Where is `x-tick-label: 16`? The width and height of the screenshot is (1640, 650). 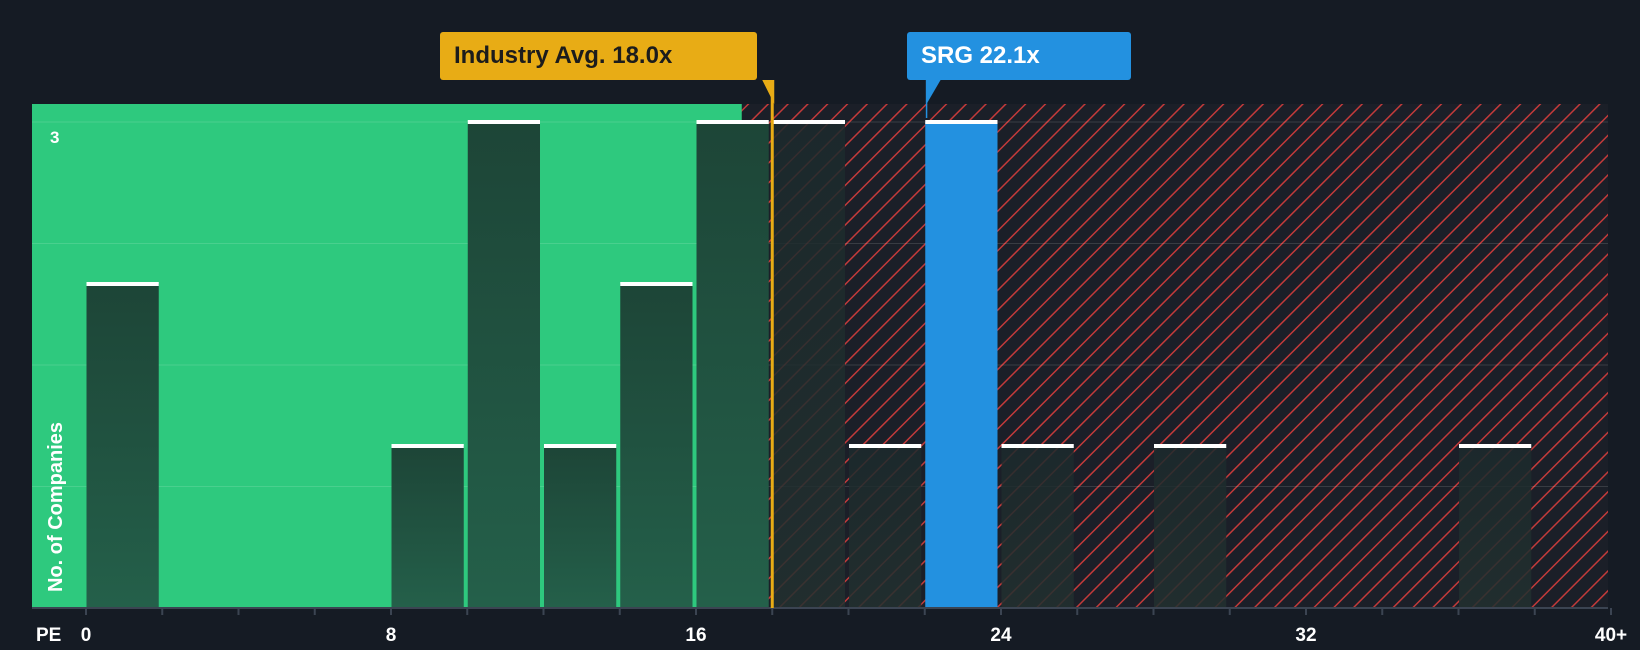 x-tick-label: 16 is located at coordinates (695, 635).